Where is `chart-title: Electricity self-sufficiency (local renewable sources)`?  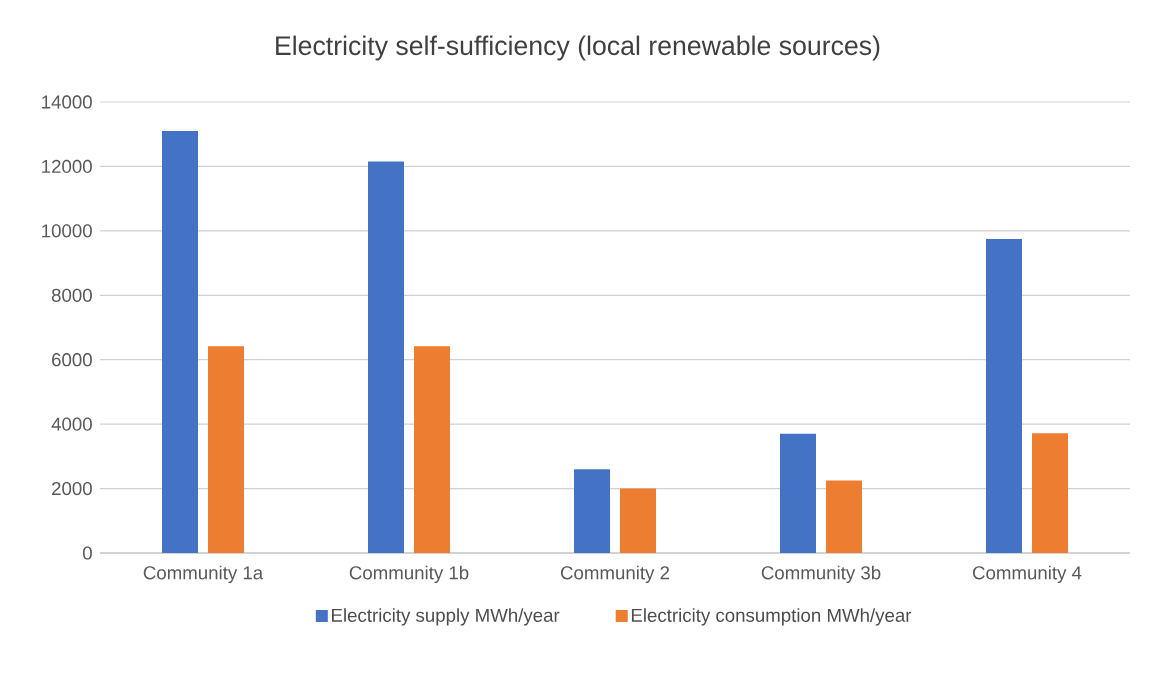 chart-title: Electricity self-sufficiency (local renewable sources) is located at coordinates (578, 48).